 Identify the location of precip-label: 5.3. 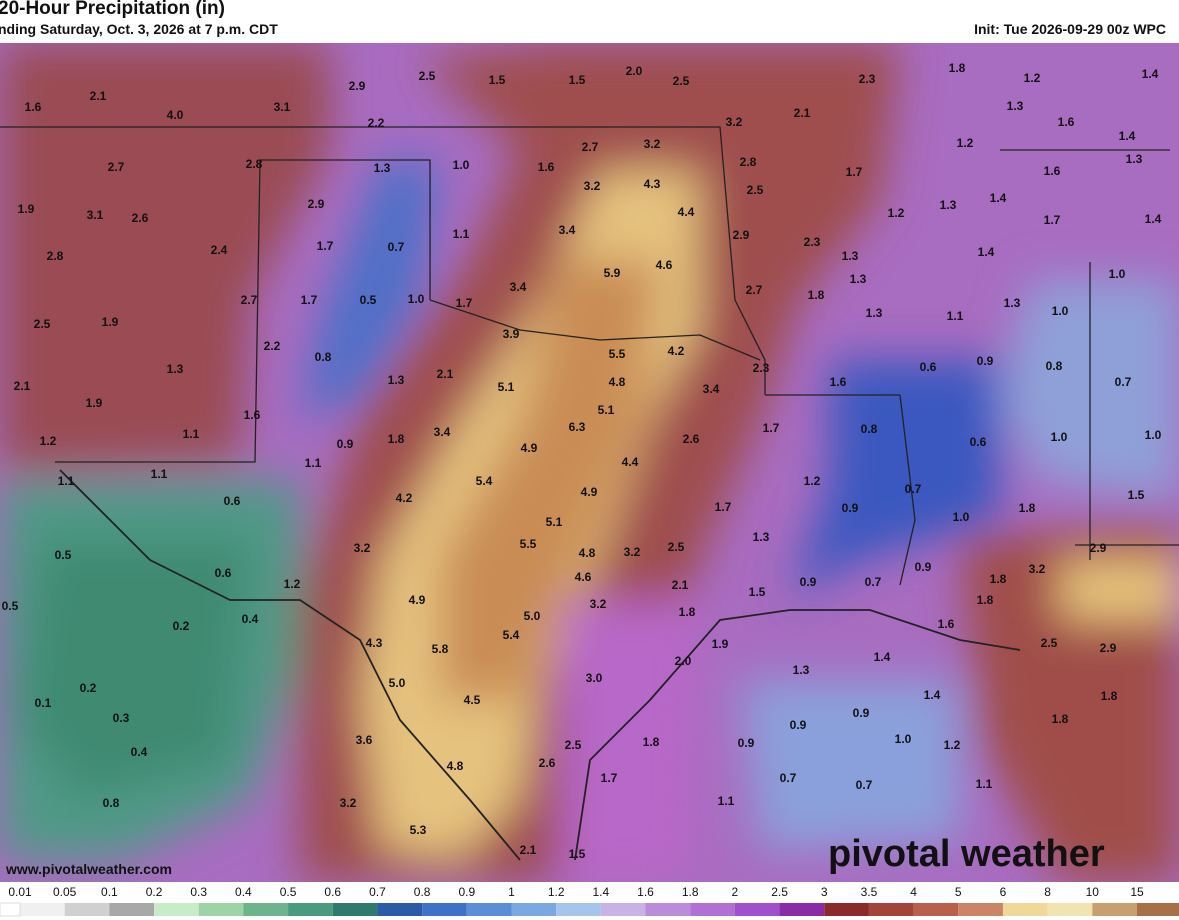
(418, 830).